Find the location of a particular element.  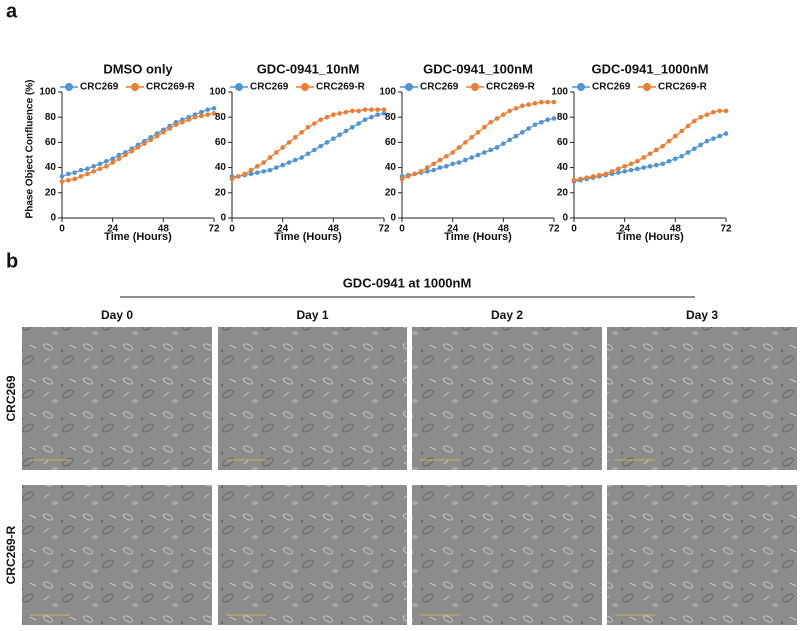

x-tick-label: 24 is located at coordinates (113, 229).